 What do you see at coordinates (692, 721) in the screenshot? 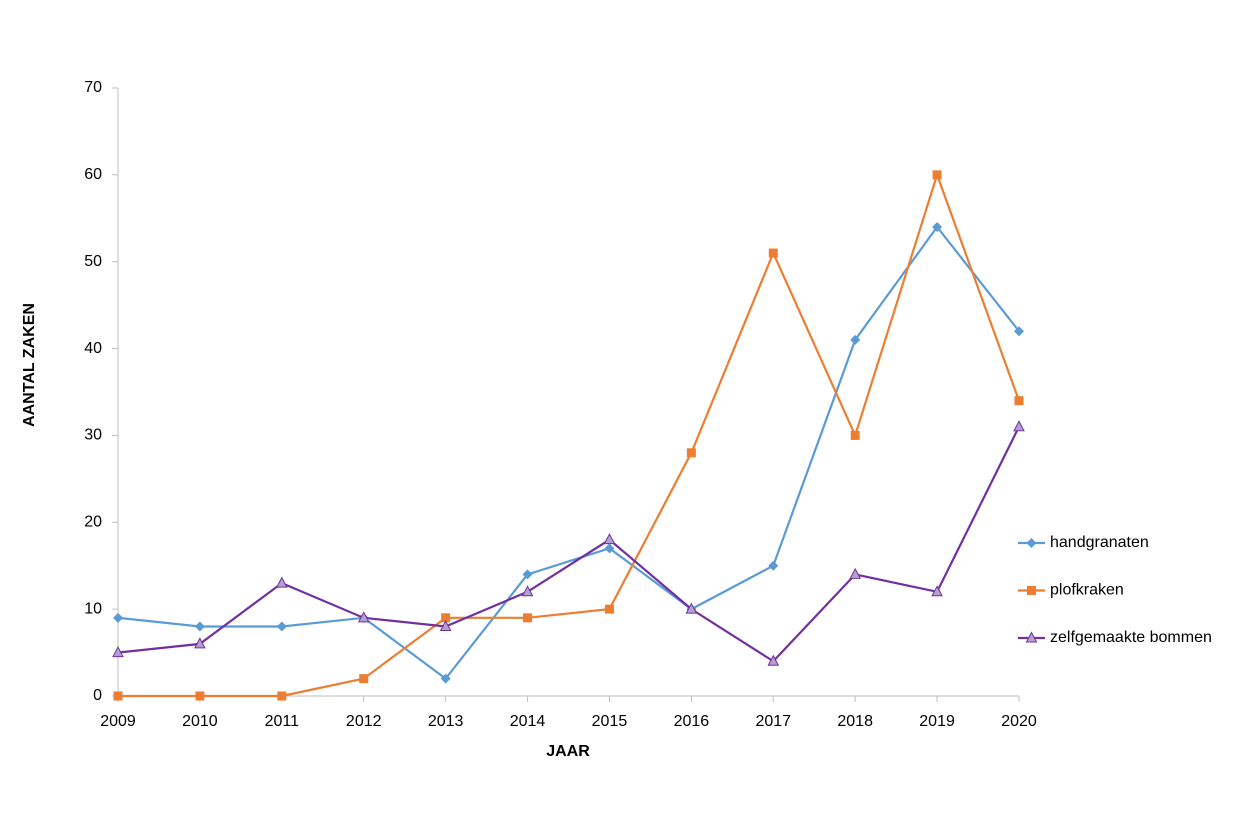
I see `x-tick-label: 2016` at bounding box center [692, 721].